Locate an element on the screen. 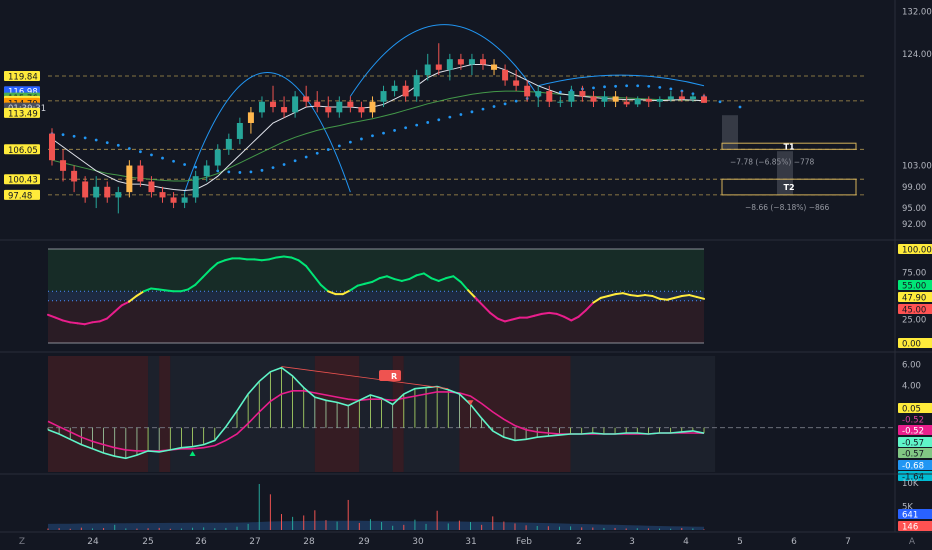  time-axis: 24 25 26 27 28 29 30 31 Feb 2 3 4 5 6 7 Z A is located at coordinates (466, 539).